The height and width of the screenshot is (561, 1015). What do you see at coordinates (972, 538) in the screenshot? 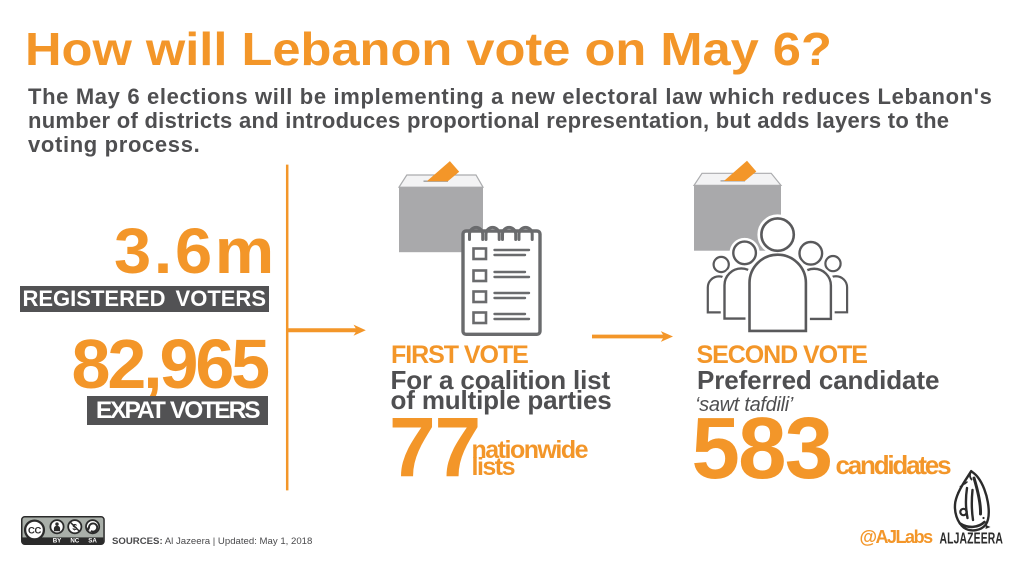
I see `svg-text: ALJAZEERA` at bounding box center [972, 538].